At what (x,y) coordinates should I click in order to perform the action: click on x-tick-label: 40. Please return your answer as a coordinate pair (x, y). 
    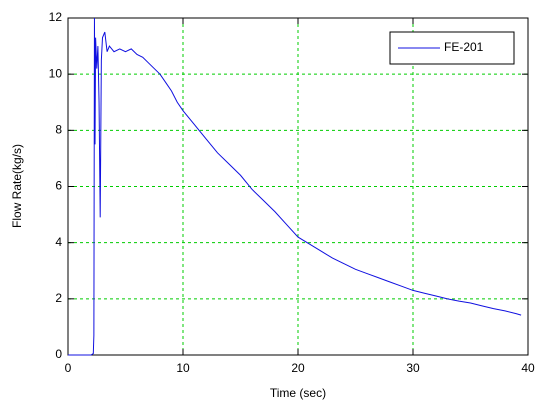
    Looking at the image, I should click on (528, 368).